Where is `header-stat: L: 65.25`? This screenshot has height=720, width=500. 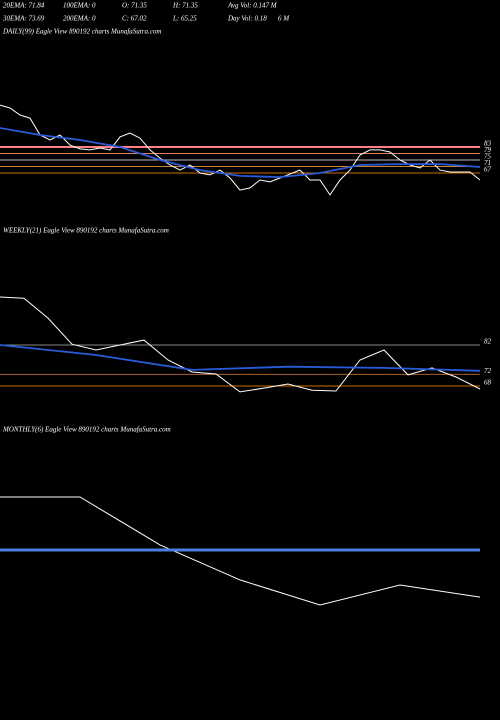
header-stat: L: 65.25 is located at coordinates (184, 19).